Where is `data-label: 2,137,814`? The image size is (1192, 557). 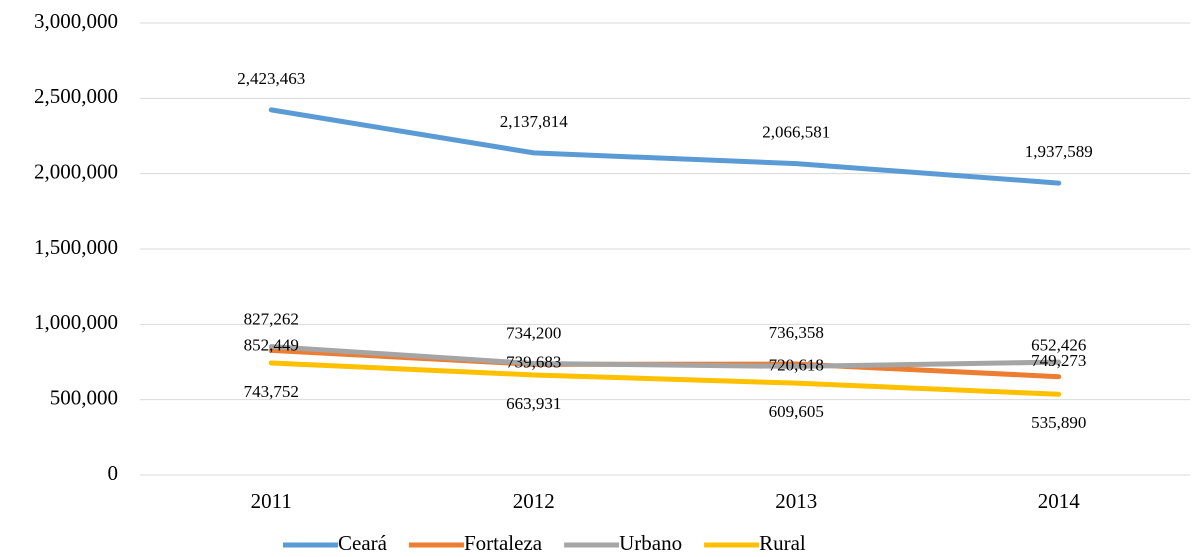 data-label: 2,137,814 is located at coordinates (534, 121).